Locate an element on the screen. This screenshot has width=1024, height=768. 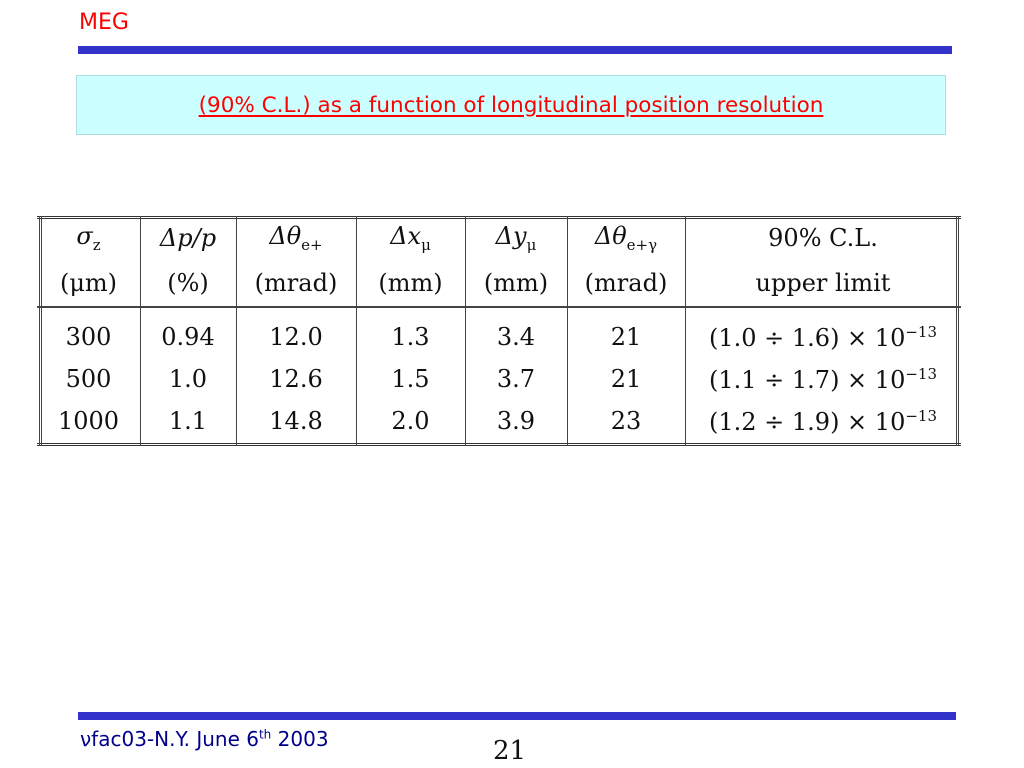
table-cell: 1.3 is located at coordinates (410, 337).